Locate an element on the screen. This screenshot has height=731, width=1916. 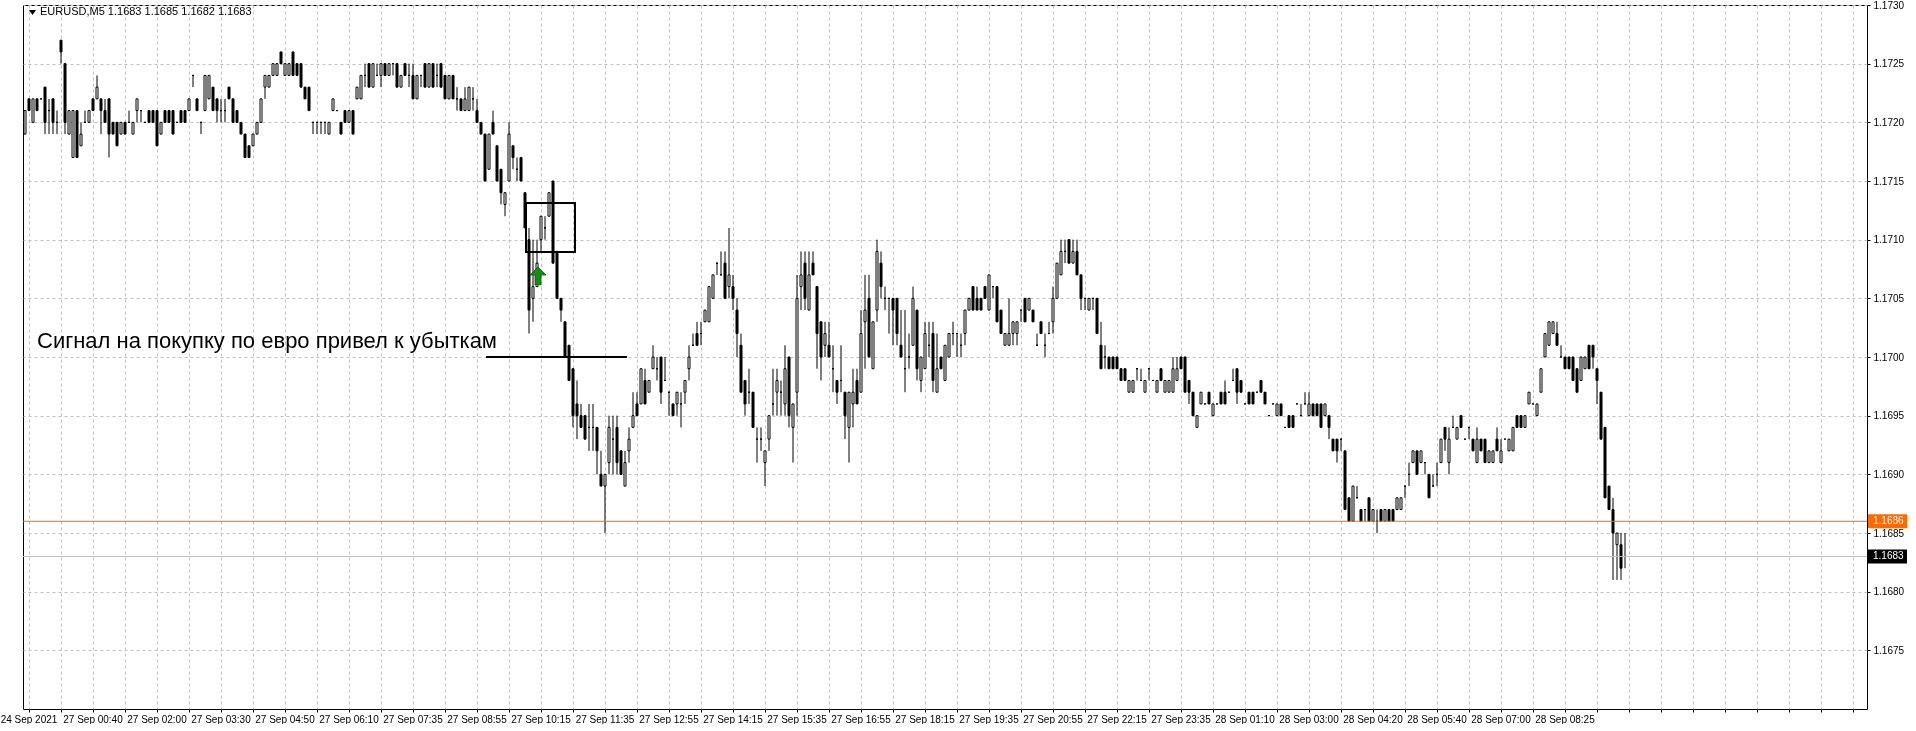
y-tick-label: 1.1730 is located at coordinates (1889, 5).